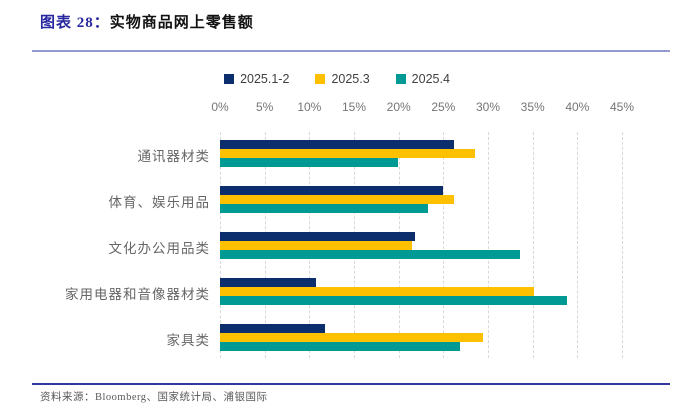  What do you see at coordinates (159, 202) in the screenshot?
I see `category-label: 体育、娱乐用品` at bounding box center [159, 202].